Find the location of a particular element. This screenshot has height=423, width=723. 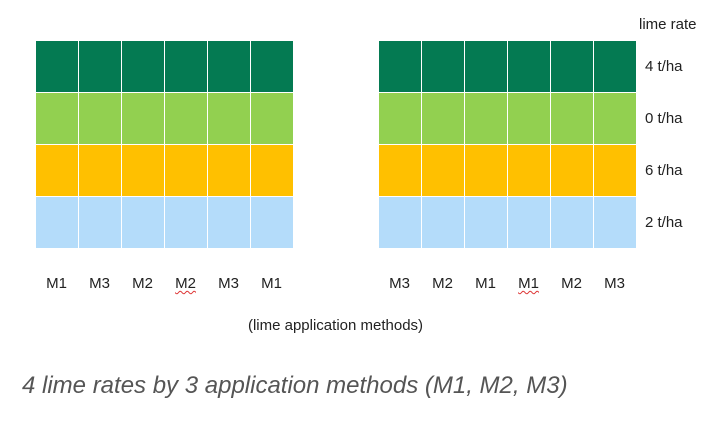

axis-label: (lime application methods) is located at coordinates (335, 325).